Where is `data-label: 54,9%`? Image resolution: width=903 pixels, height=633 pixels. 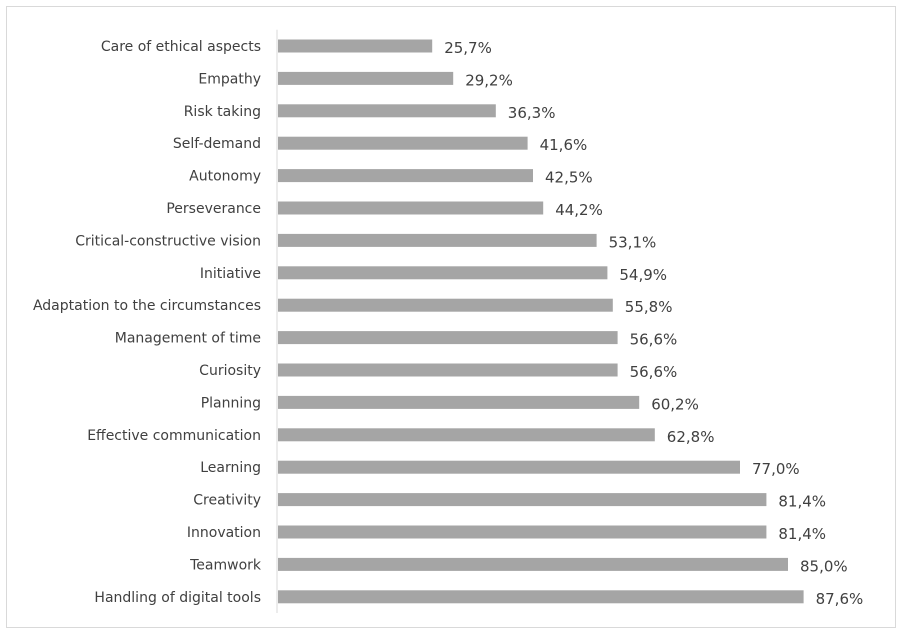
data-label: 54,9% is located at coordinates (643, 275).